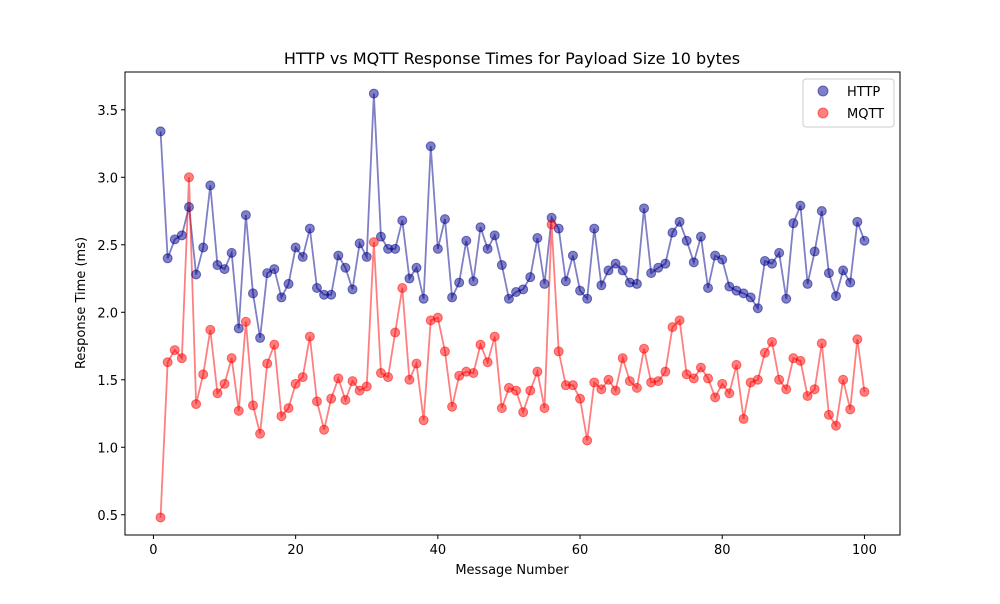 This screenshot has width=1000, height=604. What do you see at coordinates (863, 92) in the screenshot?
I see `legend-label-http: HTTP` at bounding box center [863, 92].